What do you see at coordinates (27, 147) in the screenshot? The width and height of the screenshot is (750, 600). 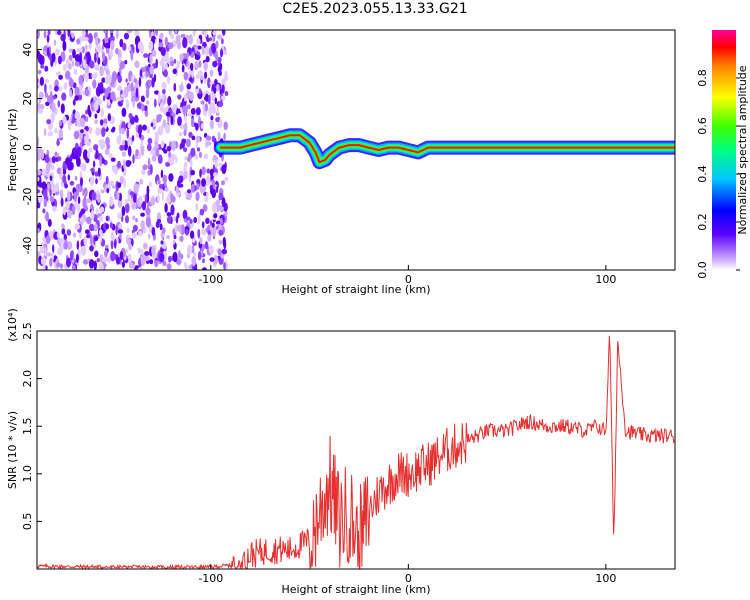 I see `y-tick-label: 0` at bounding box center [27, 147].